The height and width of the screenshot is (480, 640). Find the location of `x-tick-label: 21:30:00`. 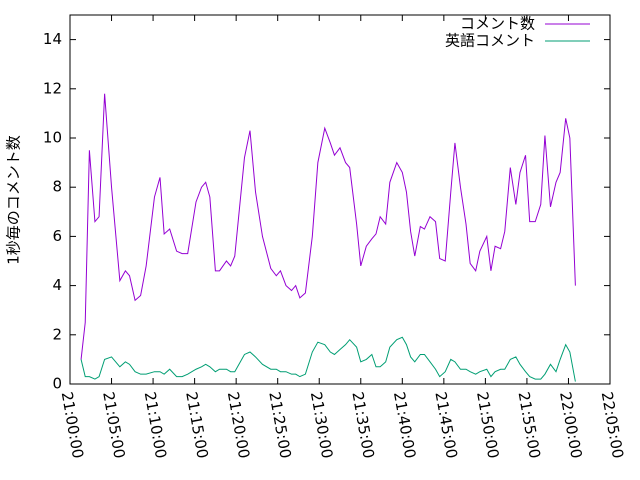

x-tick-label: 21:30:00 is located at coordinates (321, 424).